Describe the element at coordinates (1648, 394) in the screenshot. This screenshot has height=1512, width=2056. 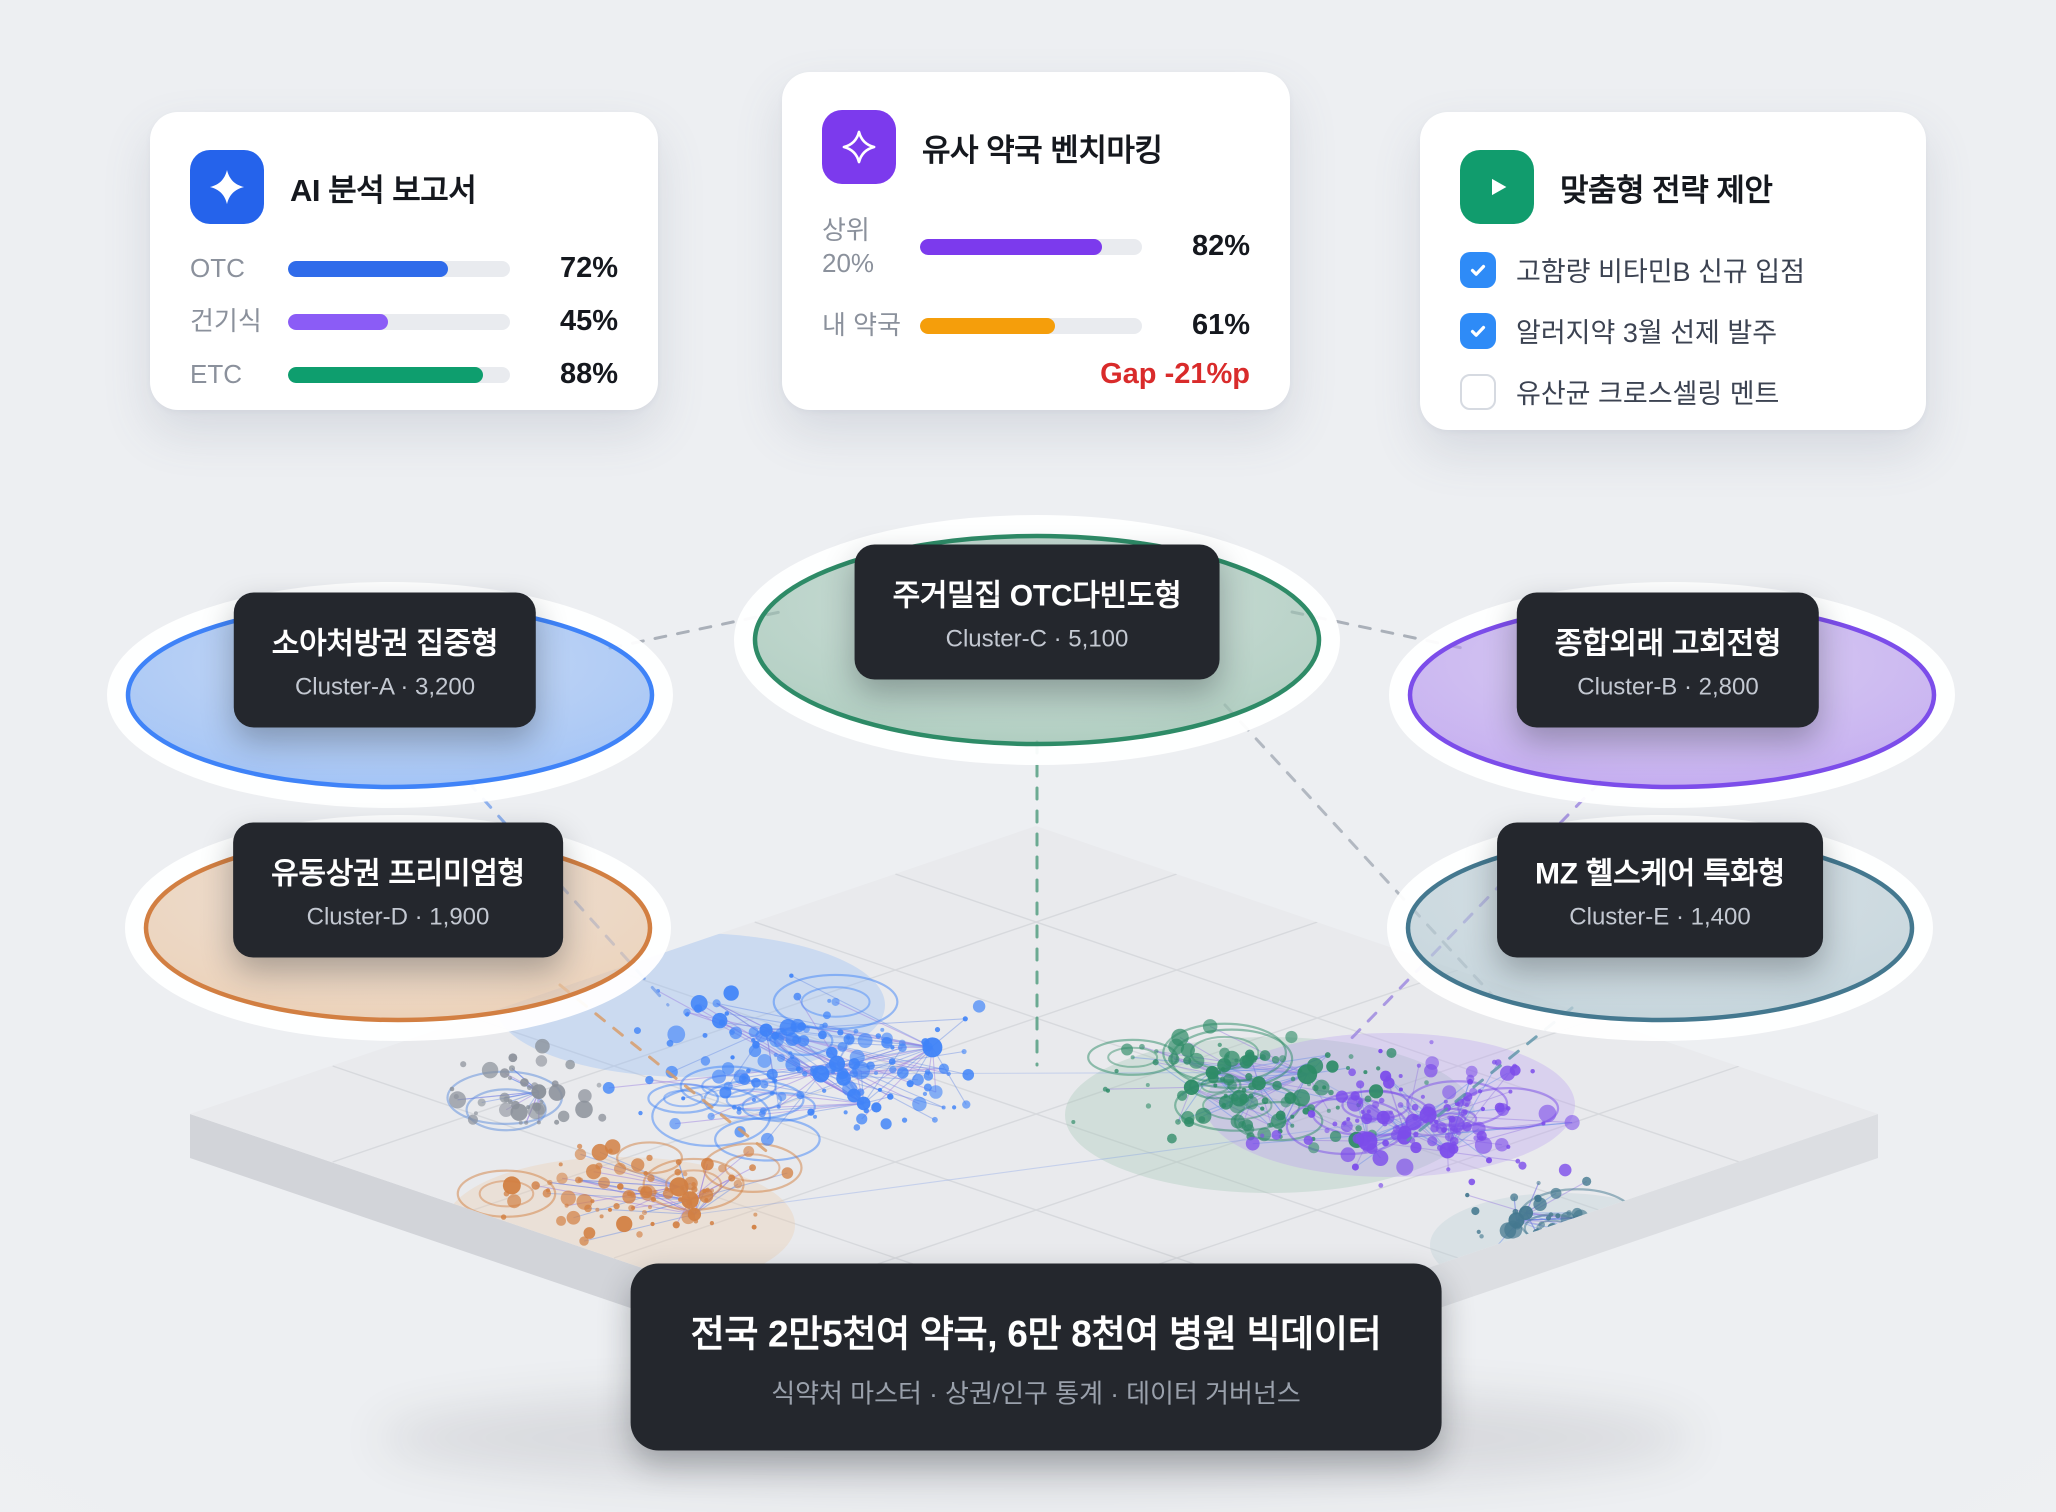
I see `strategy-item-label: 유산균 크로스셀링 멘트` at that location.